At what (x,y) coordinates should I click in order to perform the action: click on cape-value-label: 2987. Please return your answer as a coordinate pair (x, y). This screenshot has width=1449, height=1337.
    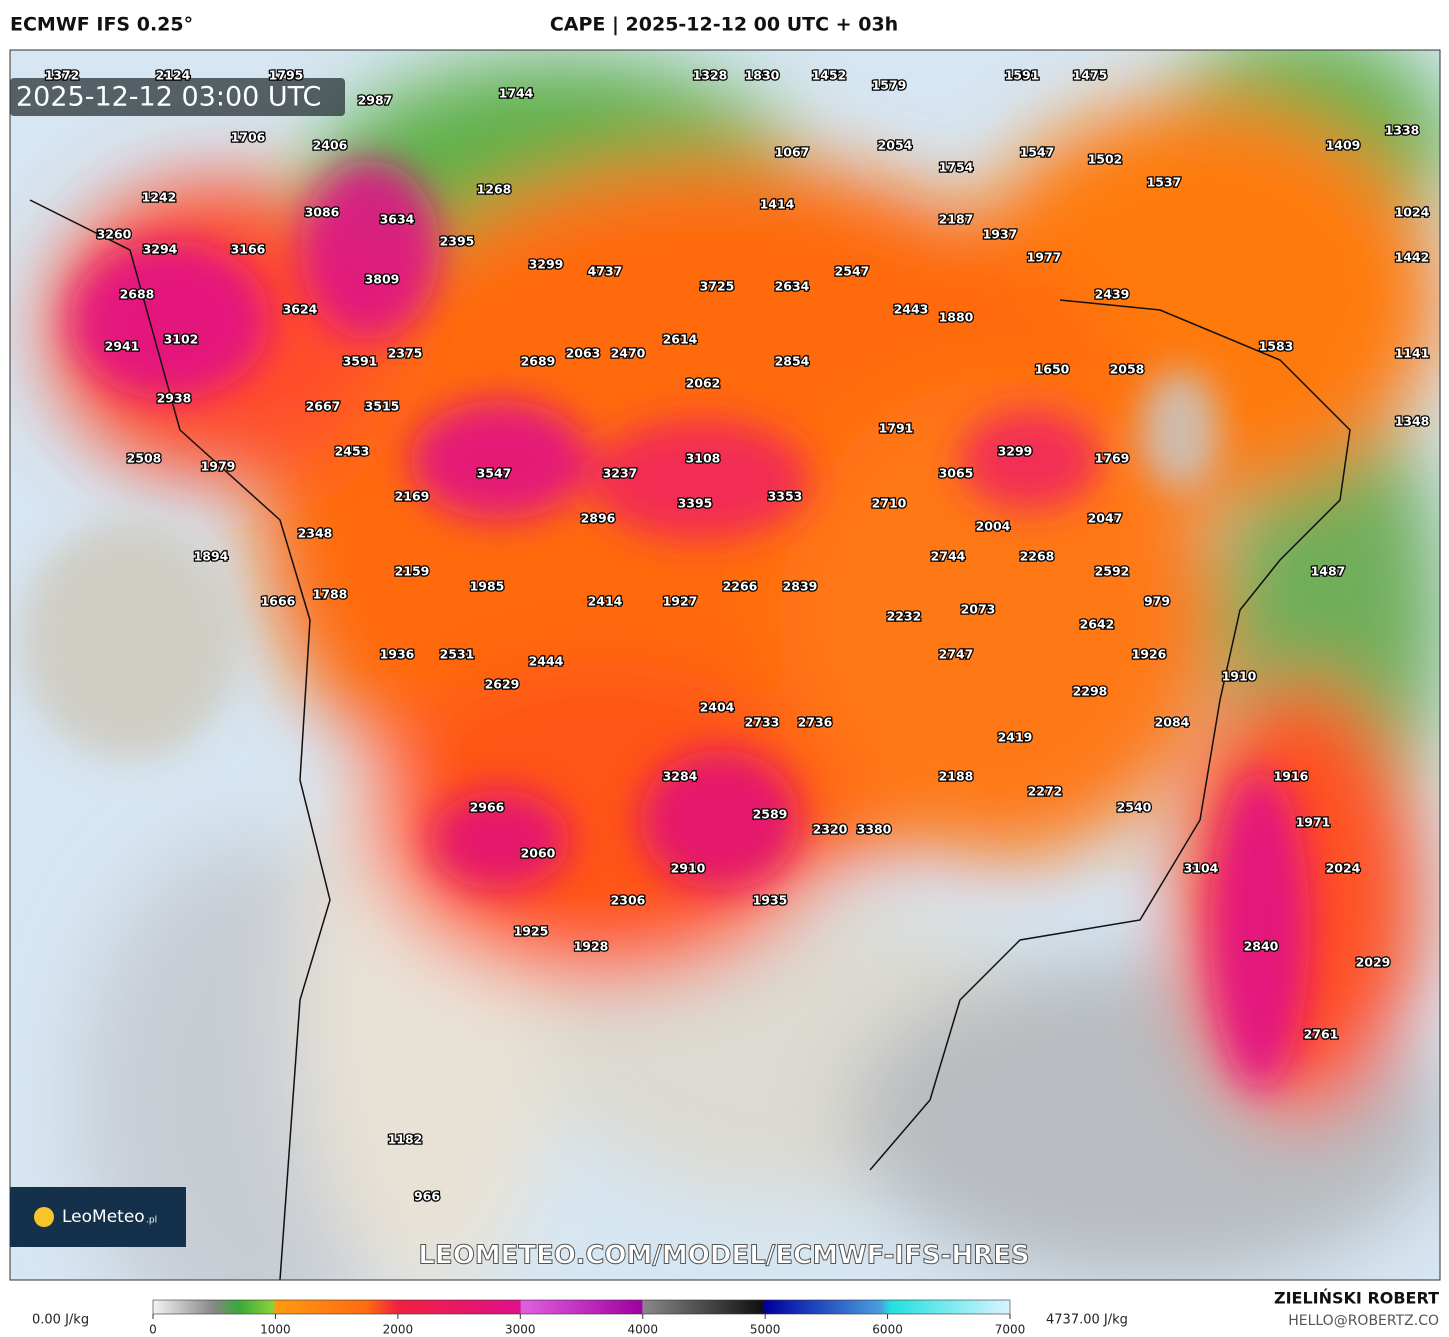
    Looking at the image, I should click on (375, 100).